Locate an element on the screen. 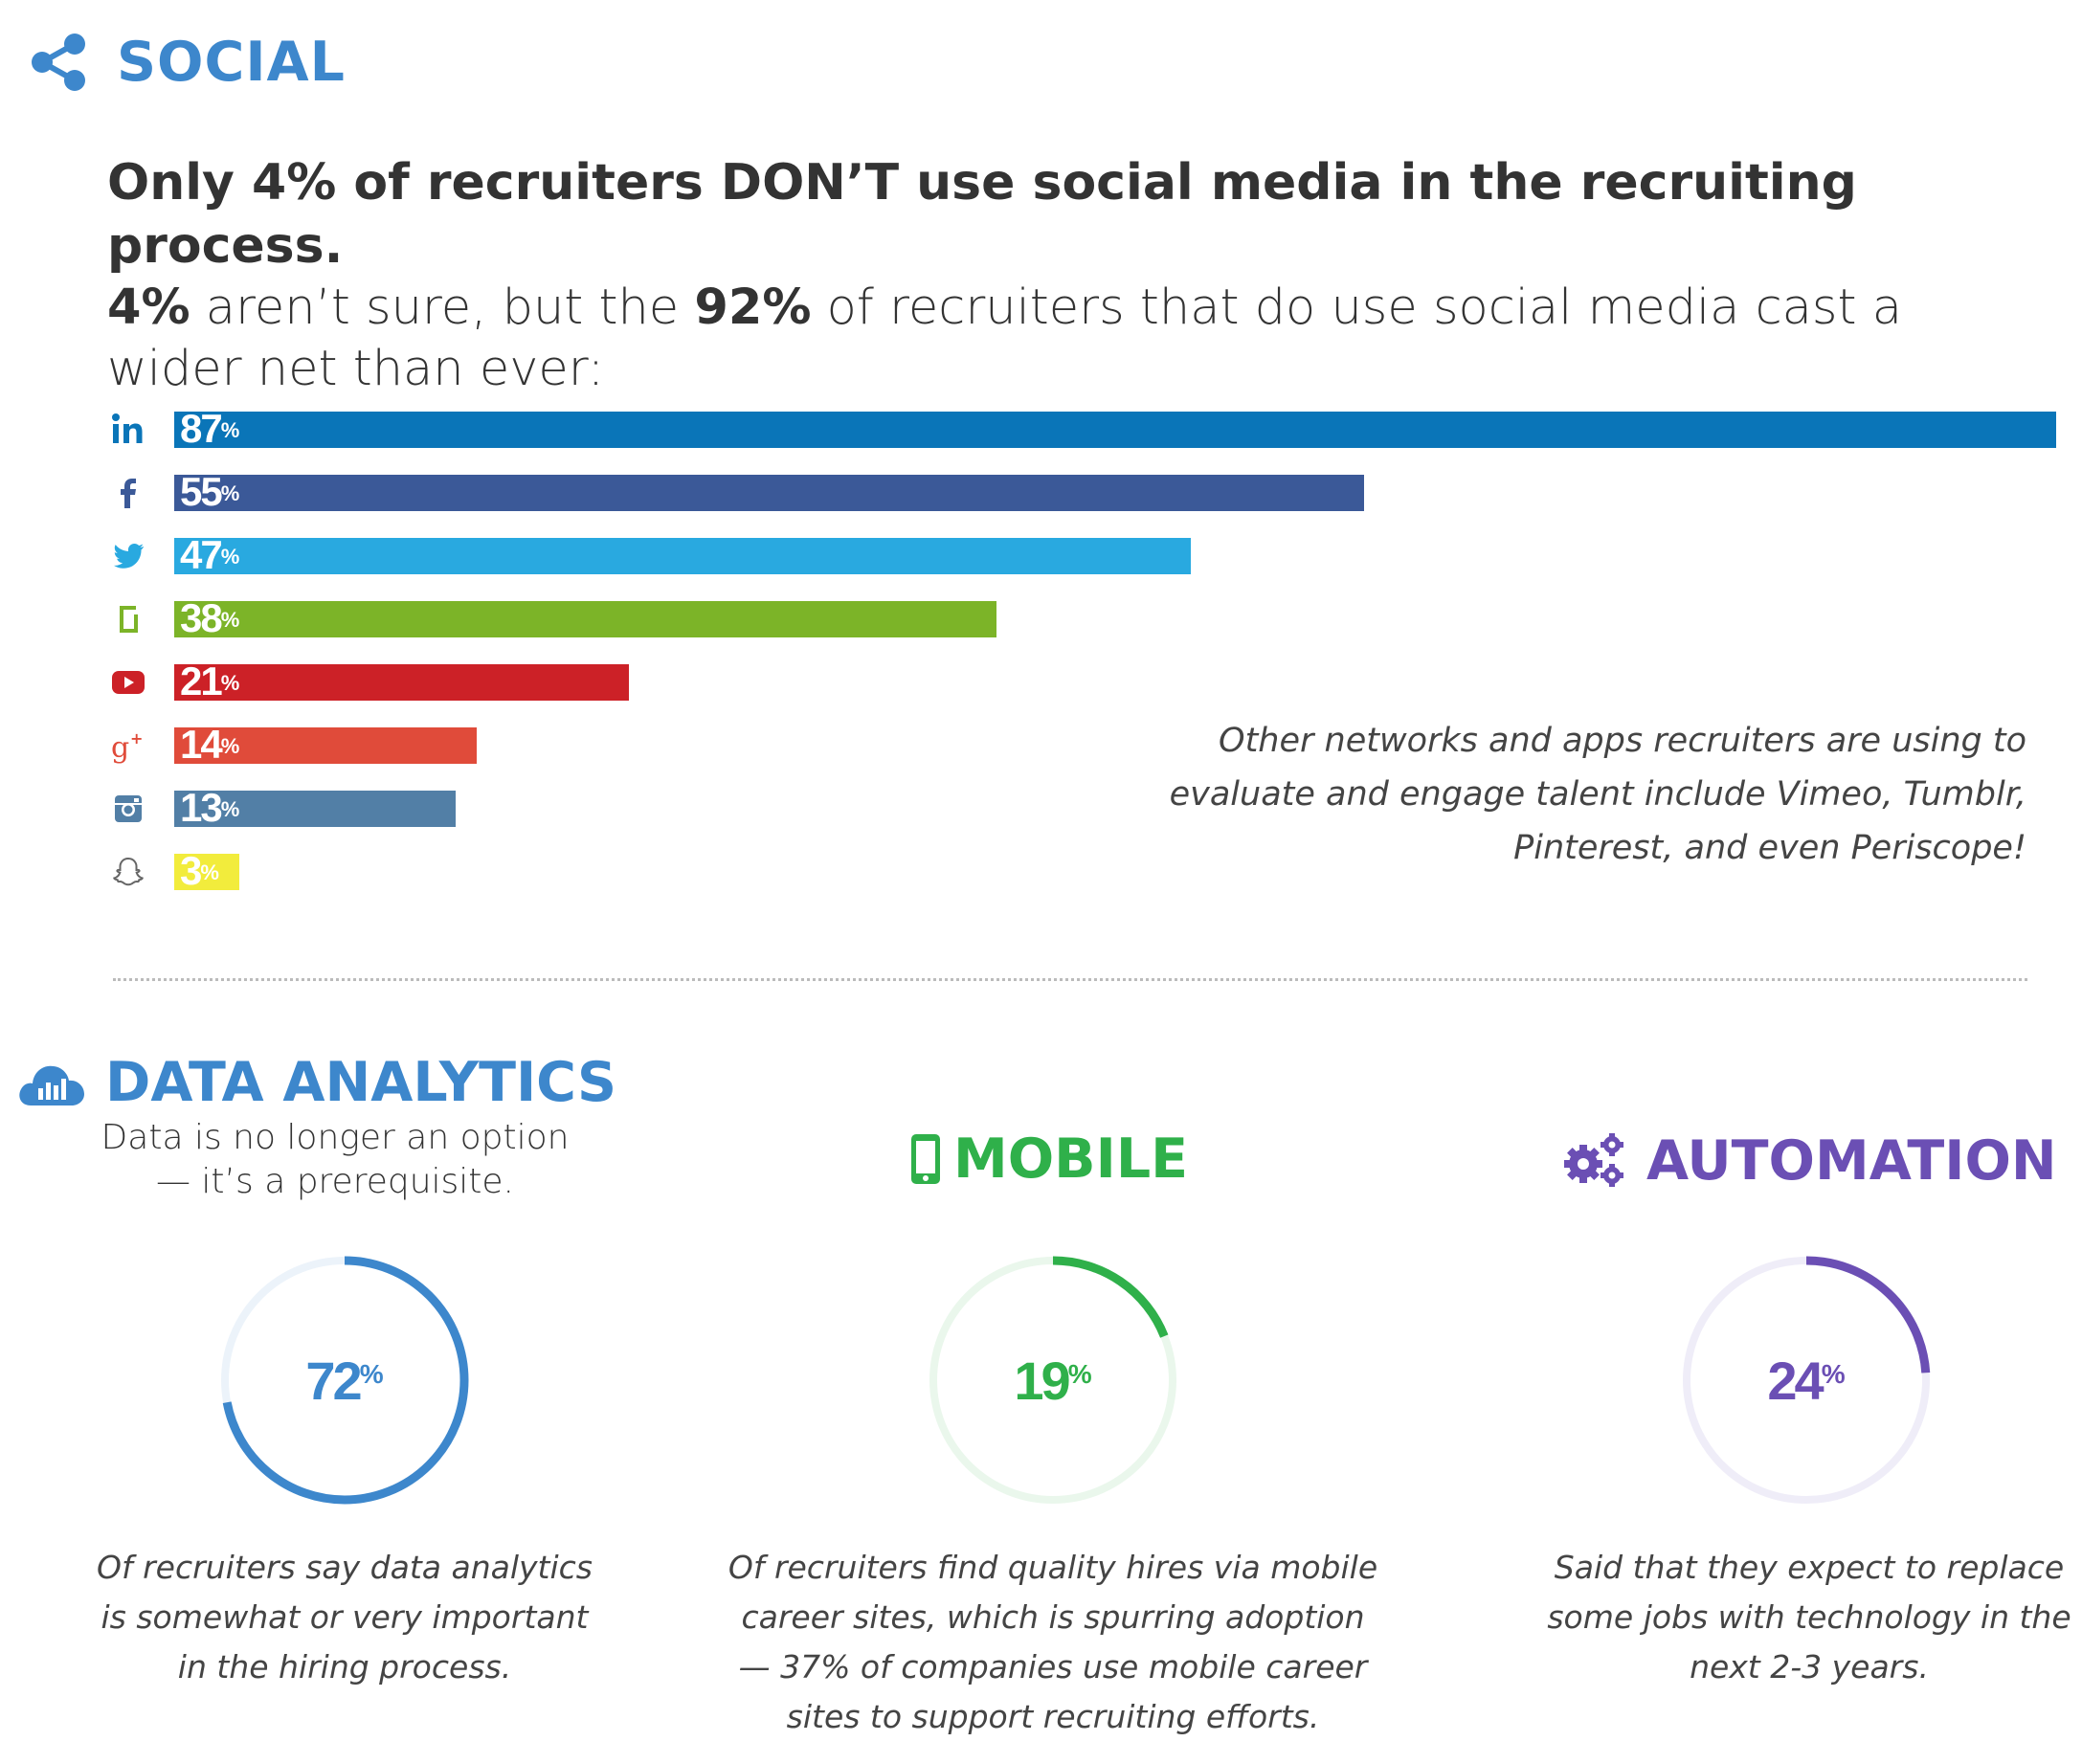  bar-label-snapchat: 3% is located at coordinates (199, 871).